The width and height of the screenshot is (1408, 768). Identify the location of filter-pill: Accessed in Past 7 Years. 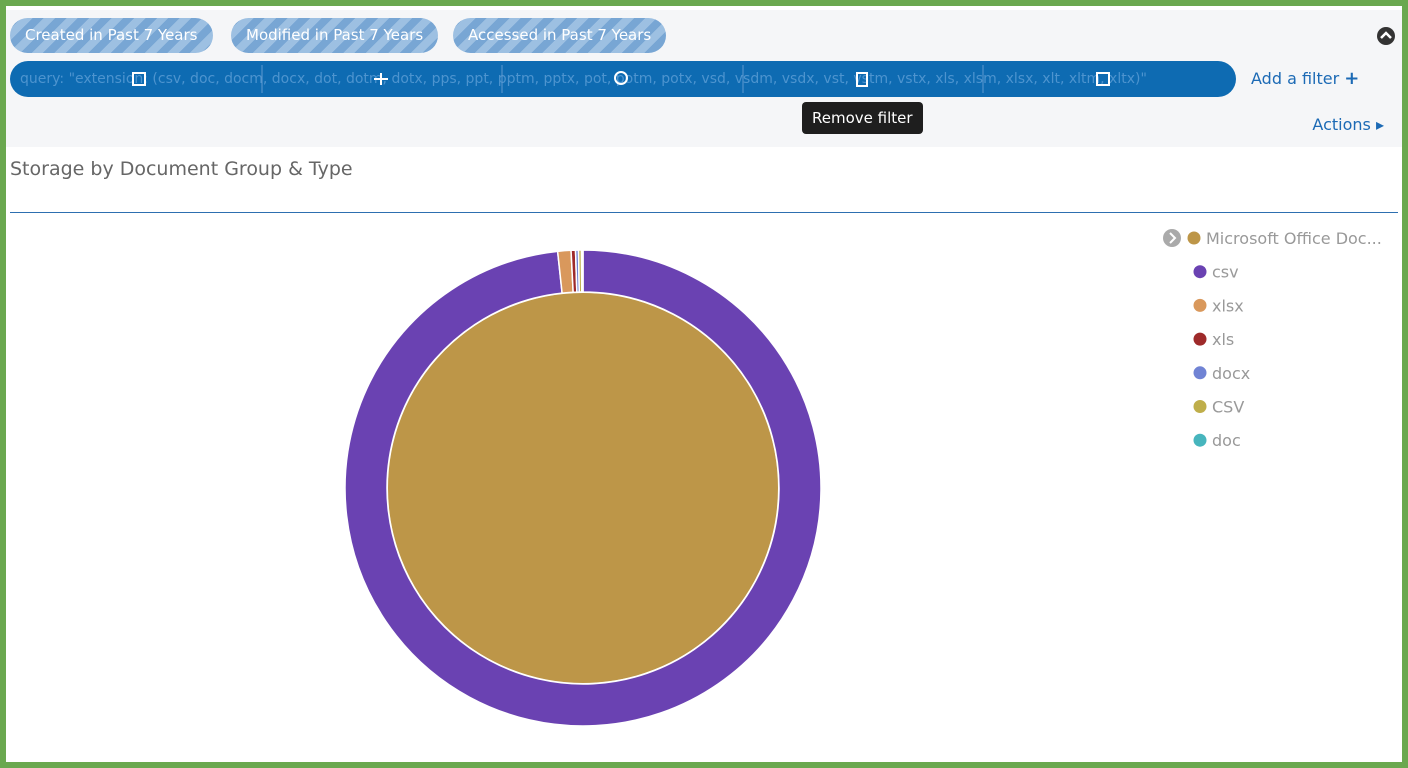
(560, 35).